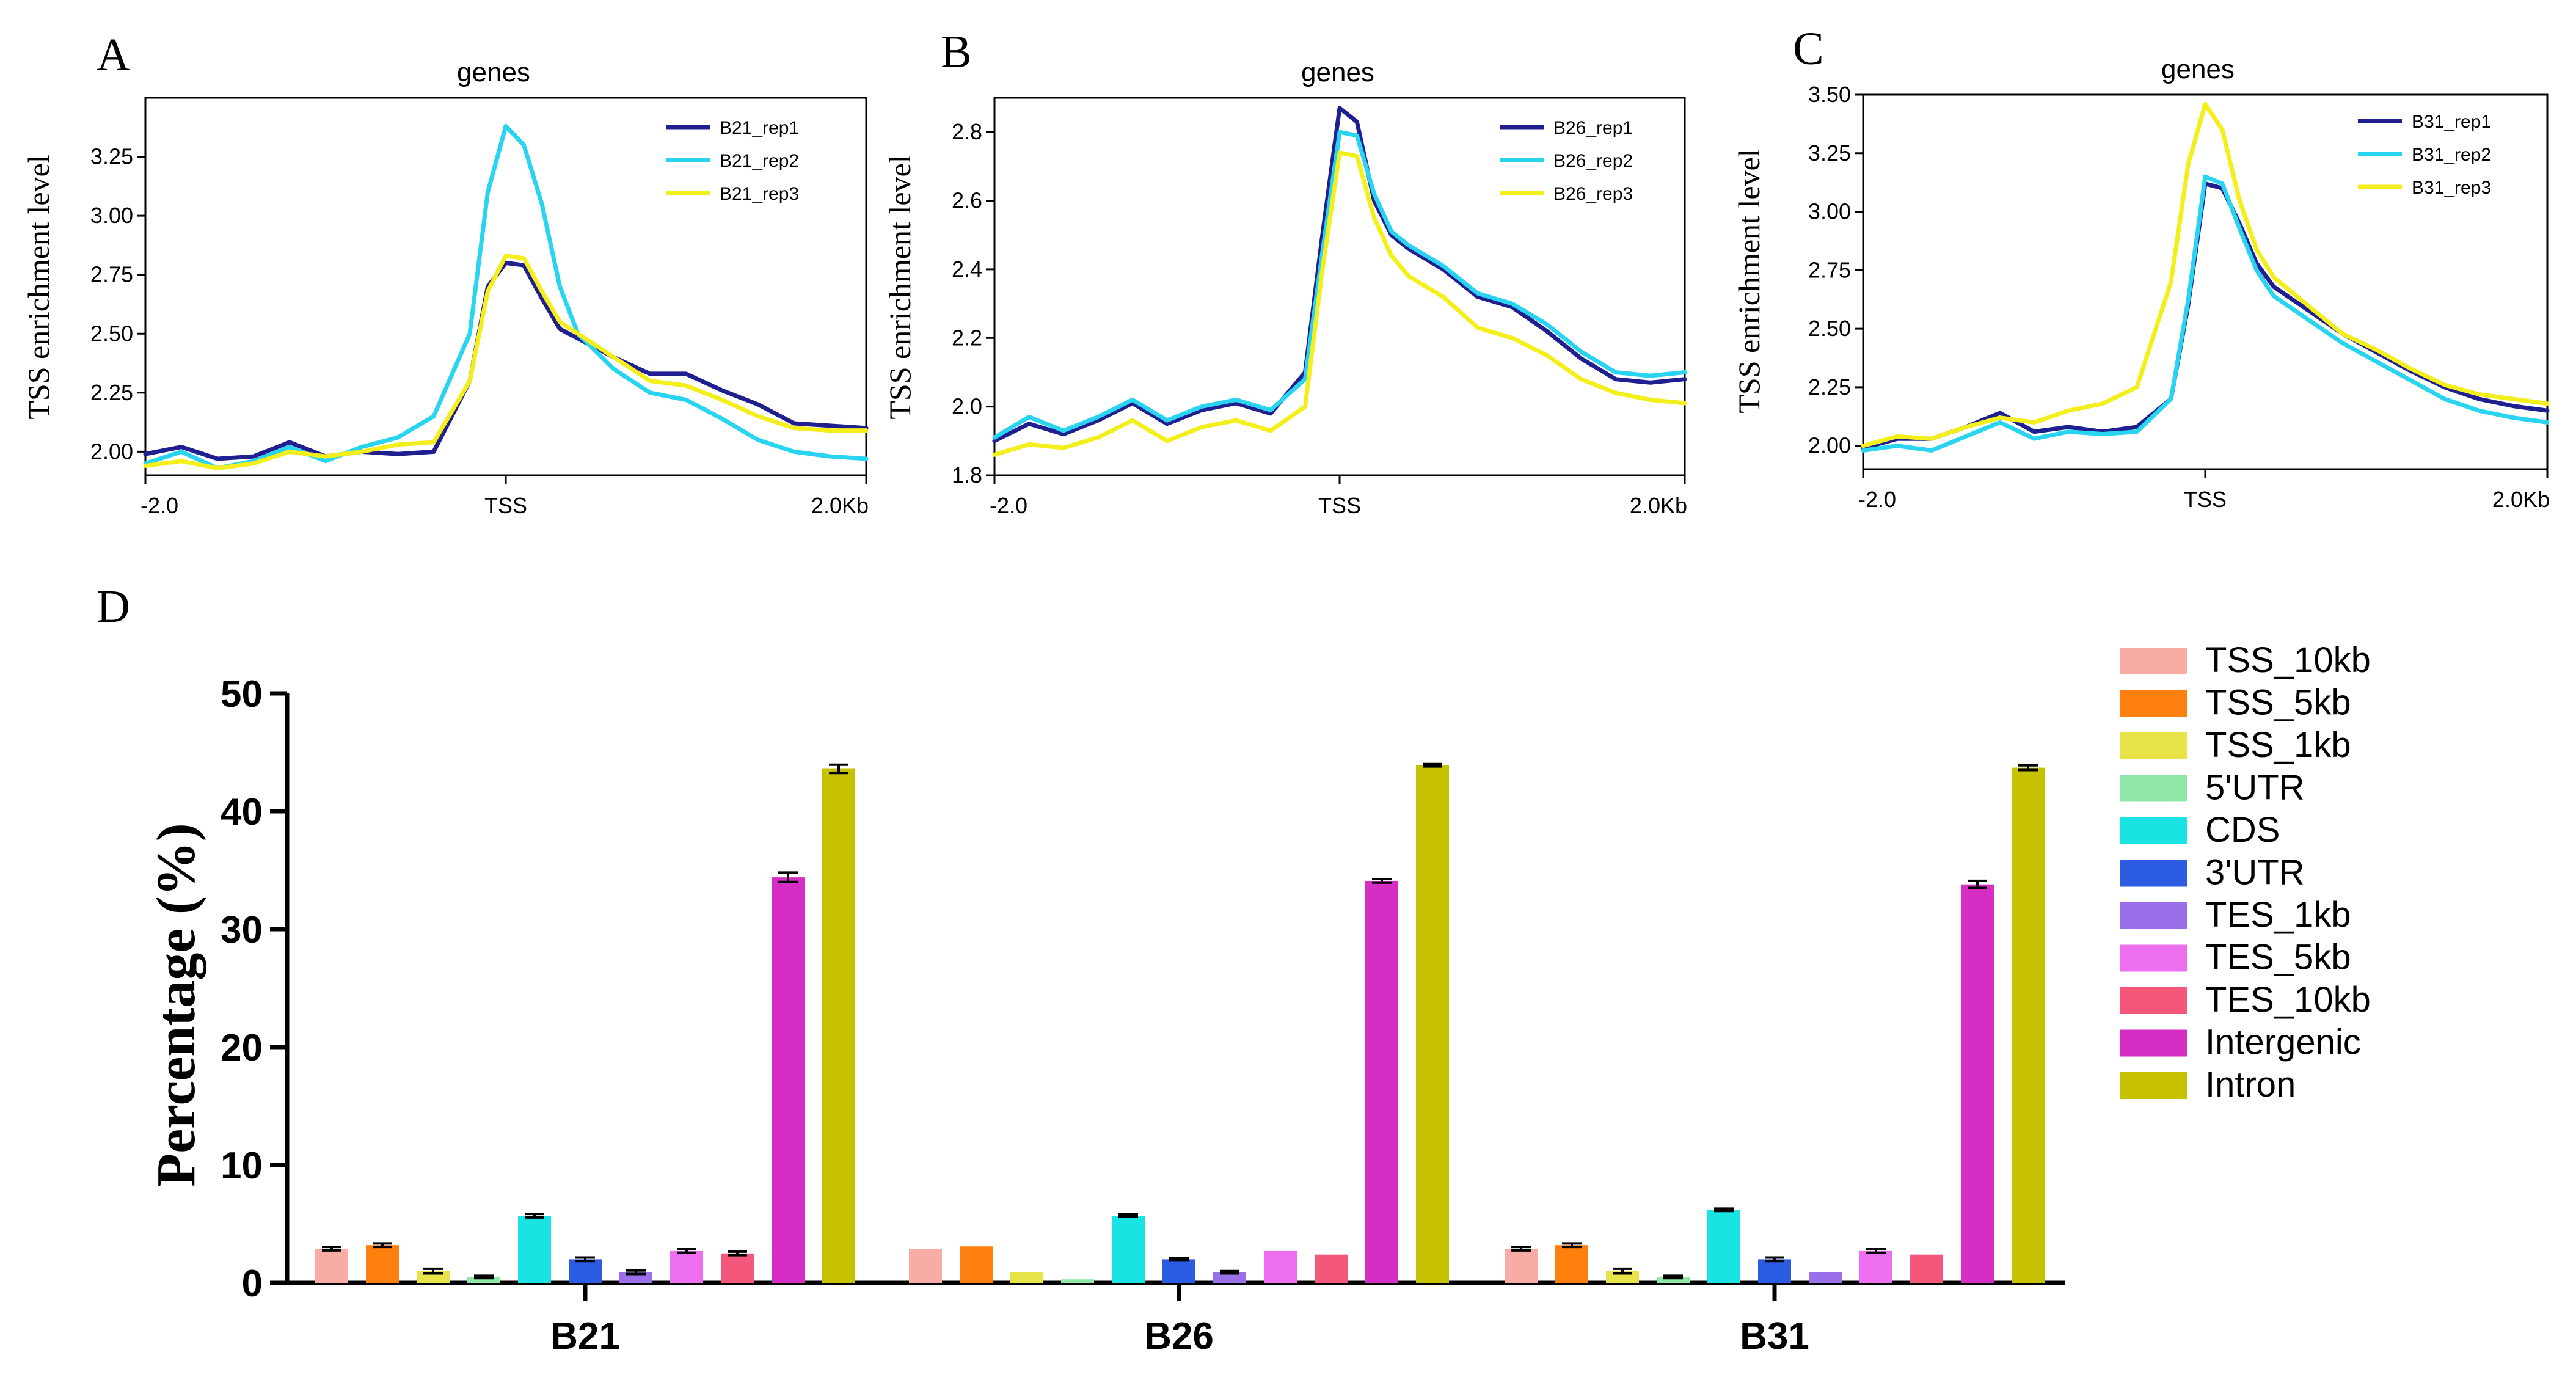  Describe the element at coordinates (585, 1336) in the screenshot. I see `panel-d-category-label: B21` at that location.